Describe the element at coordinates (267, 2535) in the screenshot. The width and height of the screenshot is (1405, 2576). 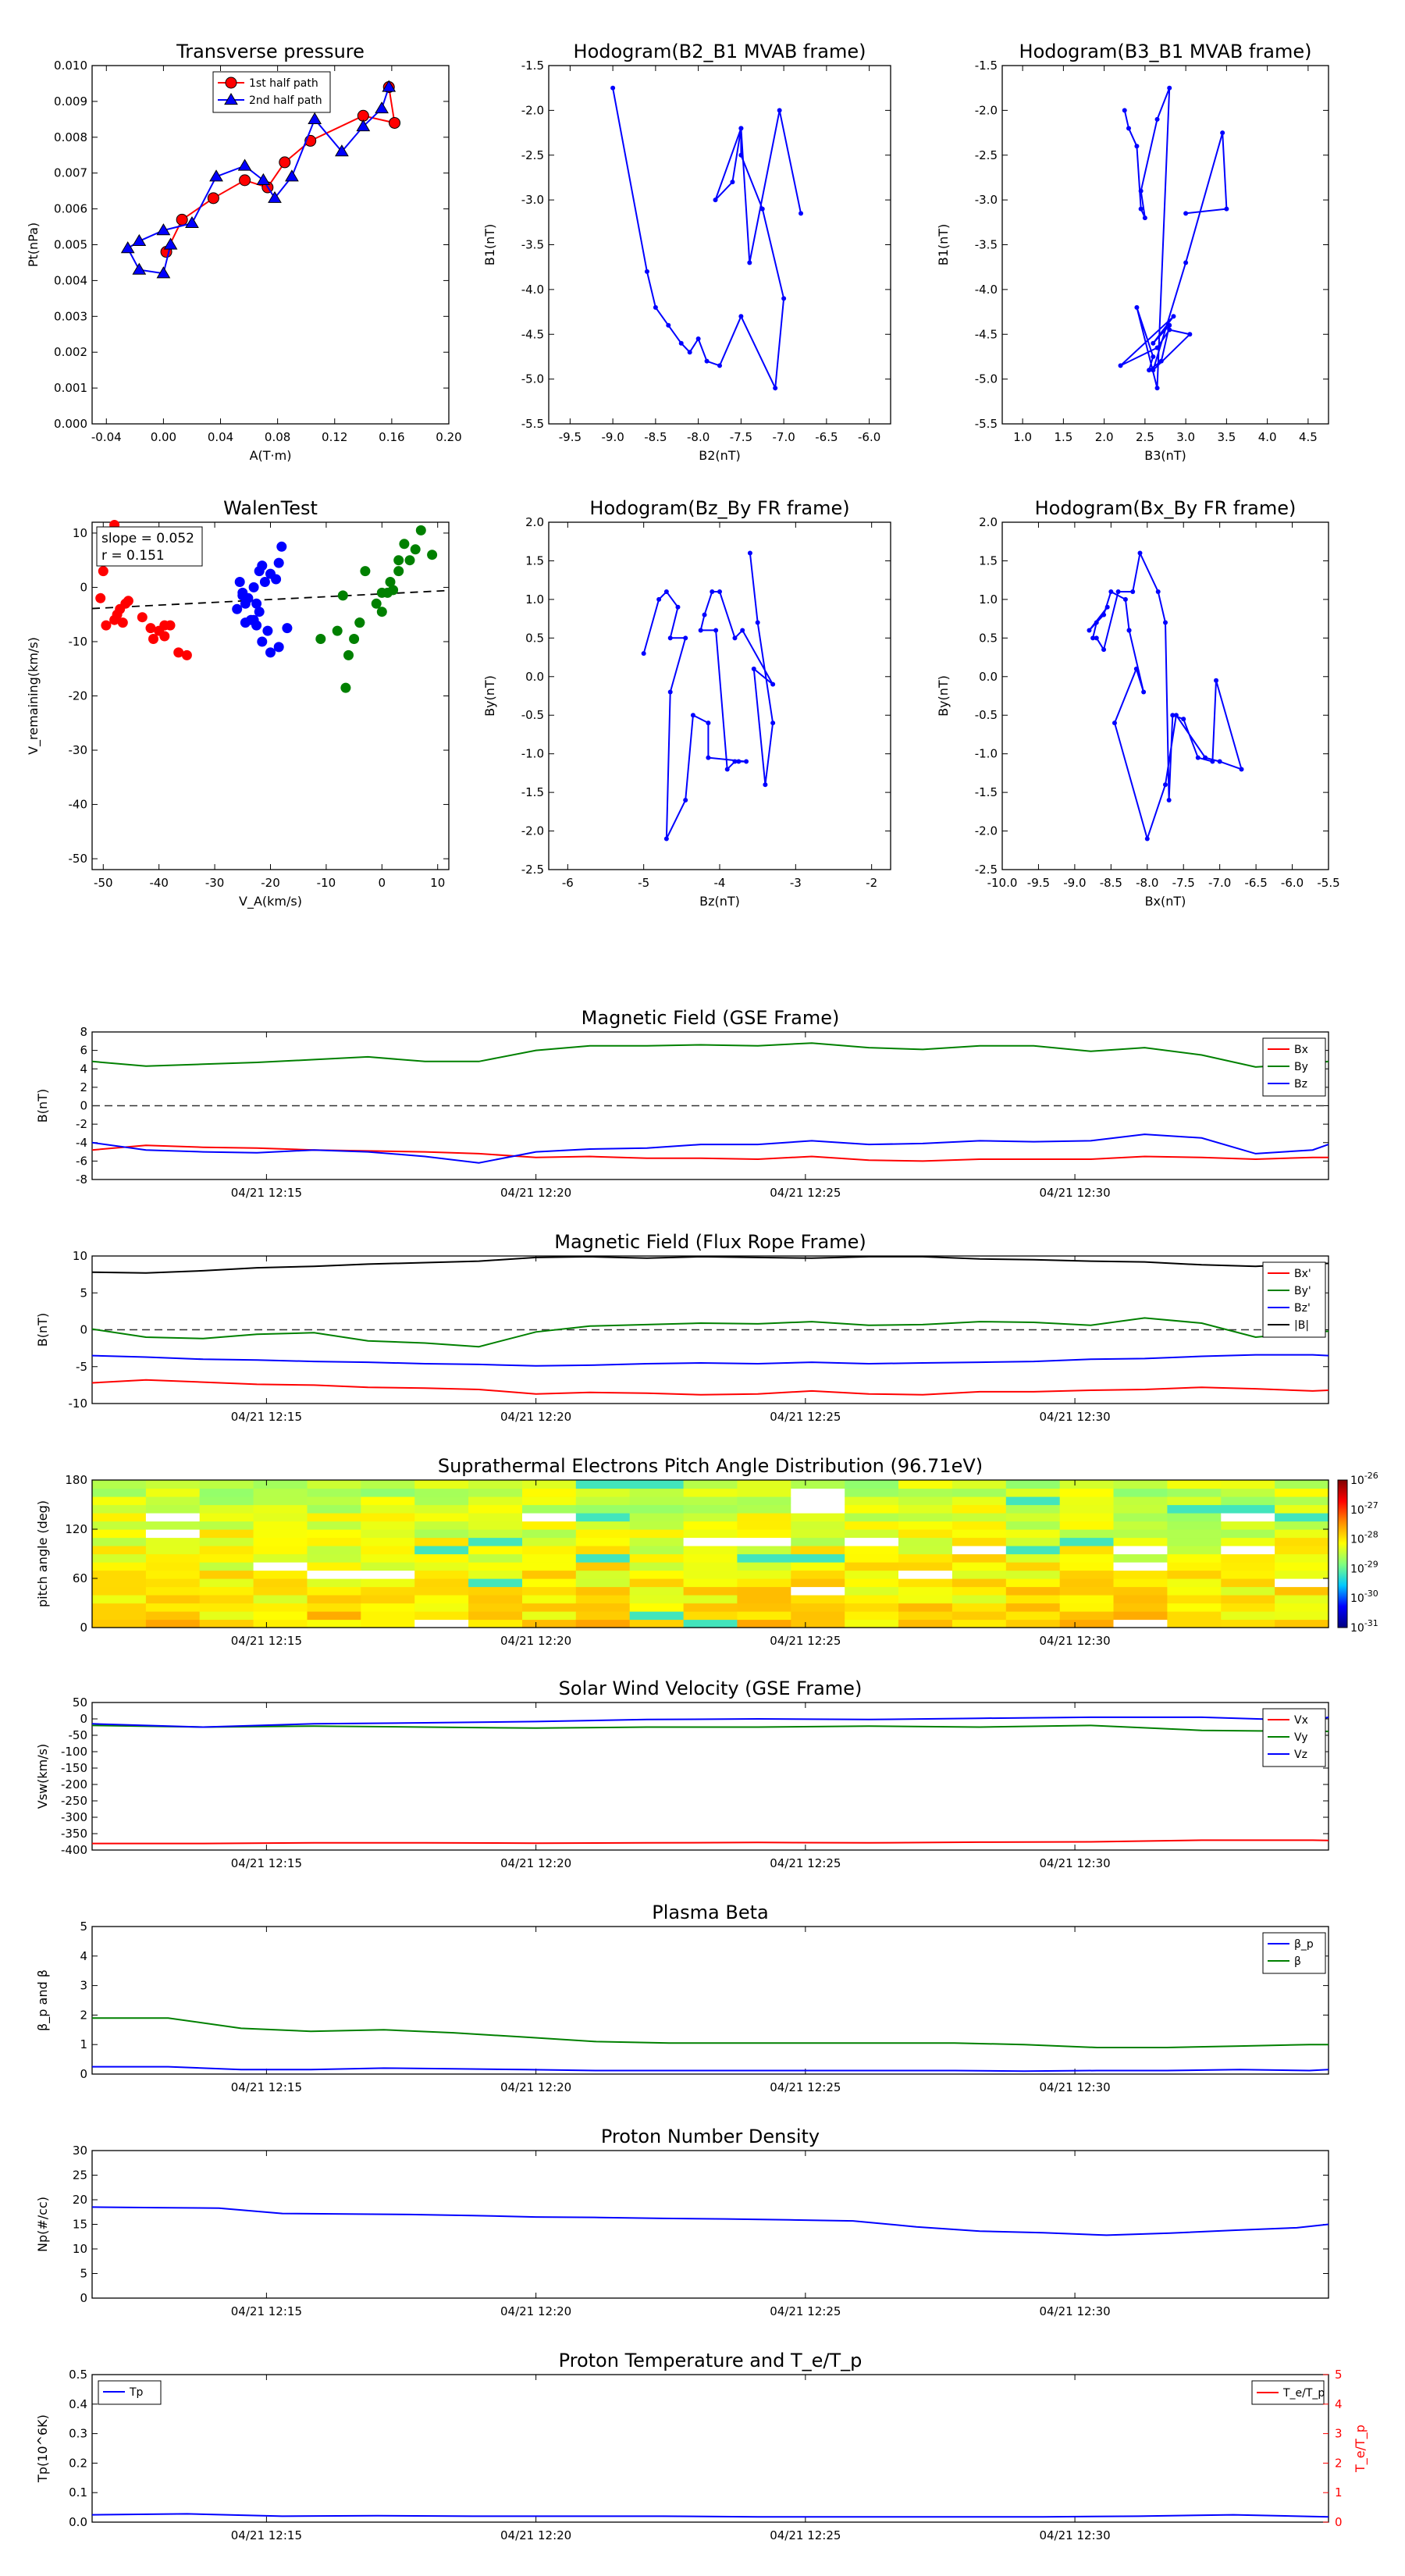
I see `ts_tp-xtick-label: 04/21 12:15` at that location.